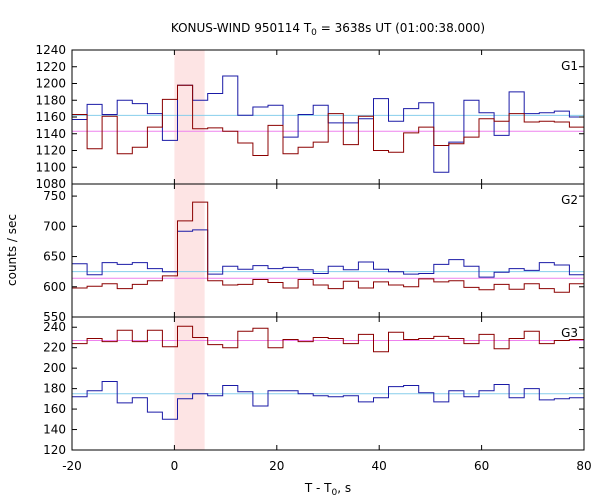 The image size is (600, 500). What do you see at coordinates (54, 257) in the screenshot?
I see `panel-g2-y-tick-label: 650` at bounding box center [54, 257].